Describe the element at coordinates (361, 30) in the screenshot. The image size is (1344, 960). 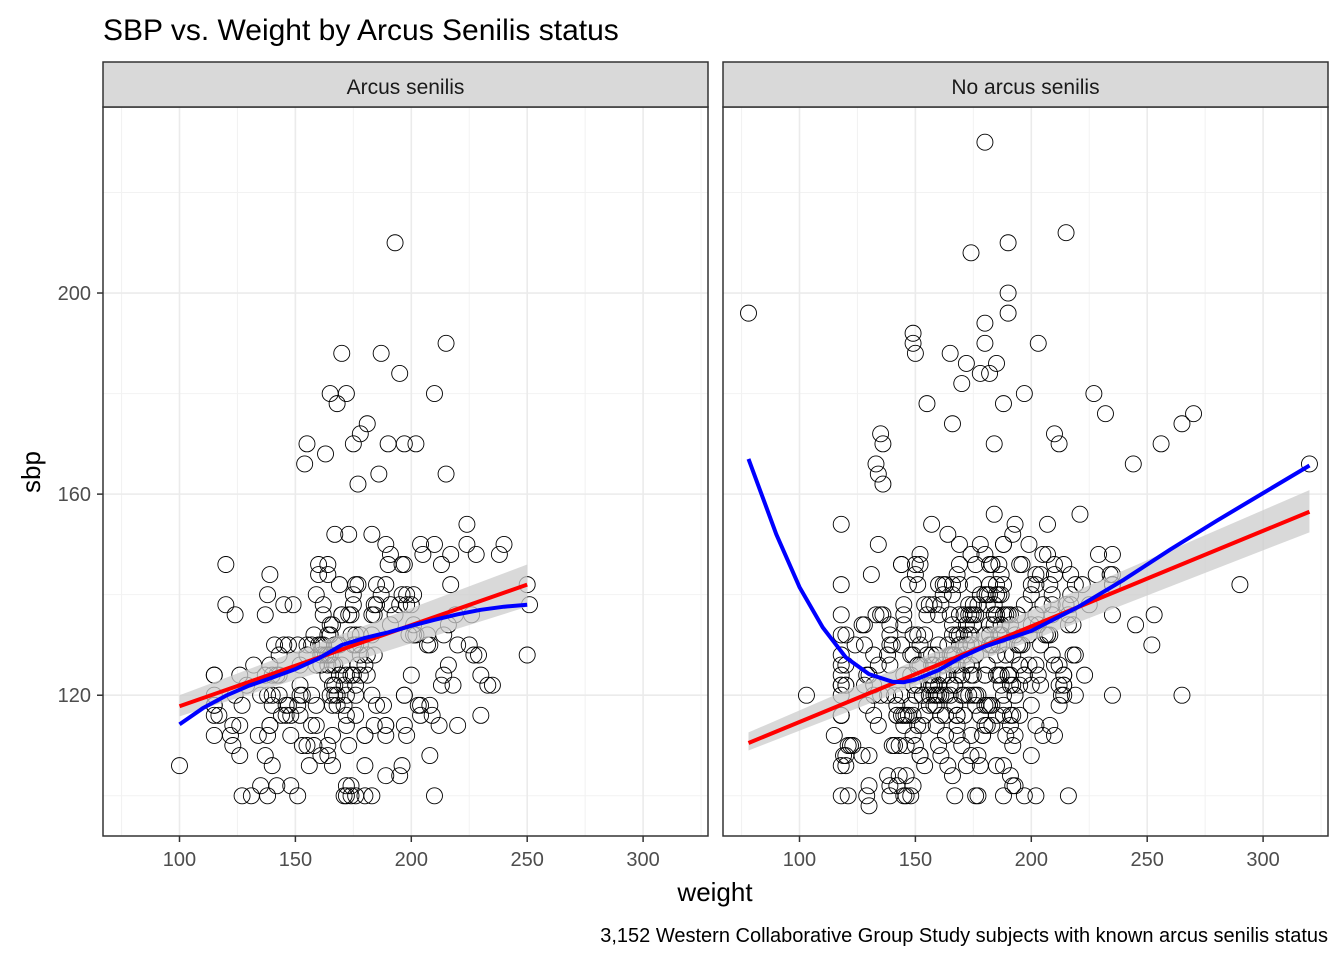
I see `chart-title: SBP vs. Weight by Arcus Senilis status` at that location.